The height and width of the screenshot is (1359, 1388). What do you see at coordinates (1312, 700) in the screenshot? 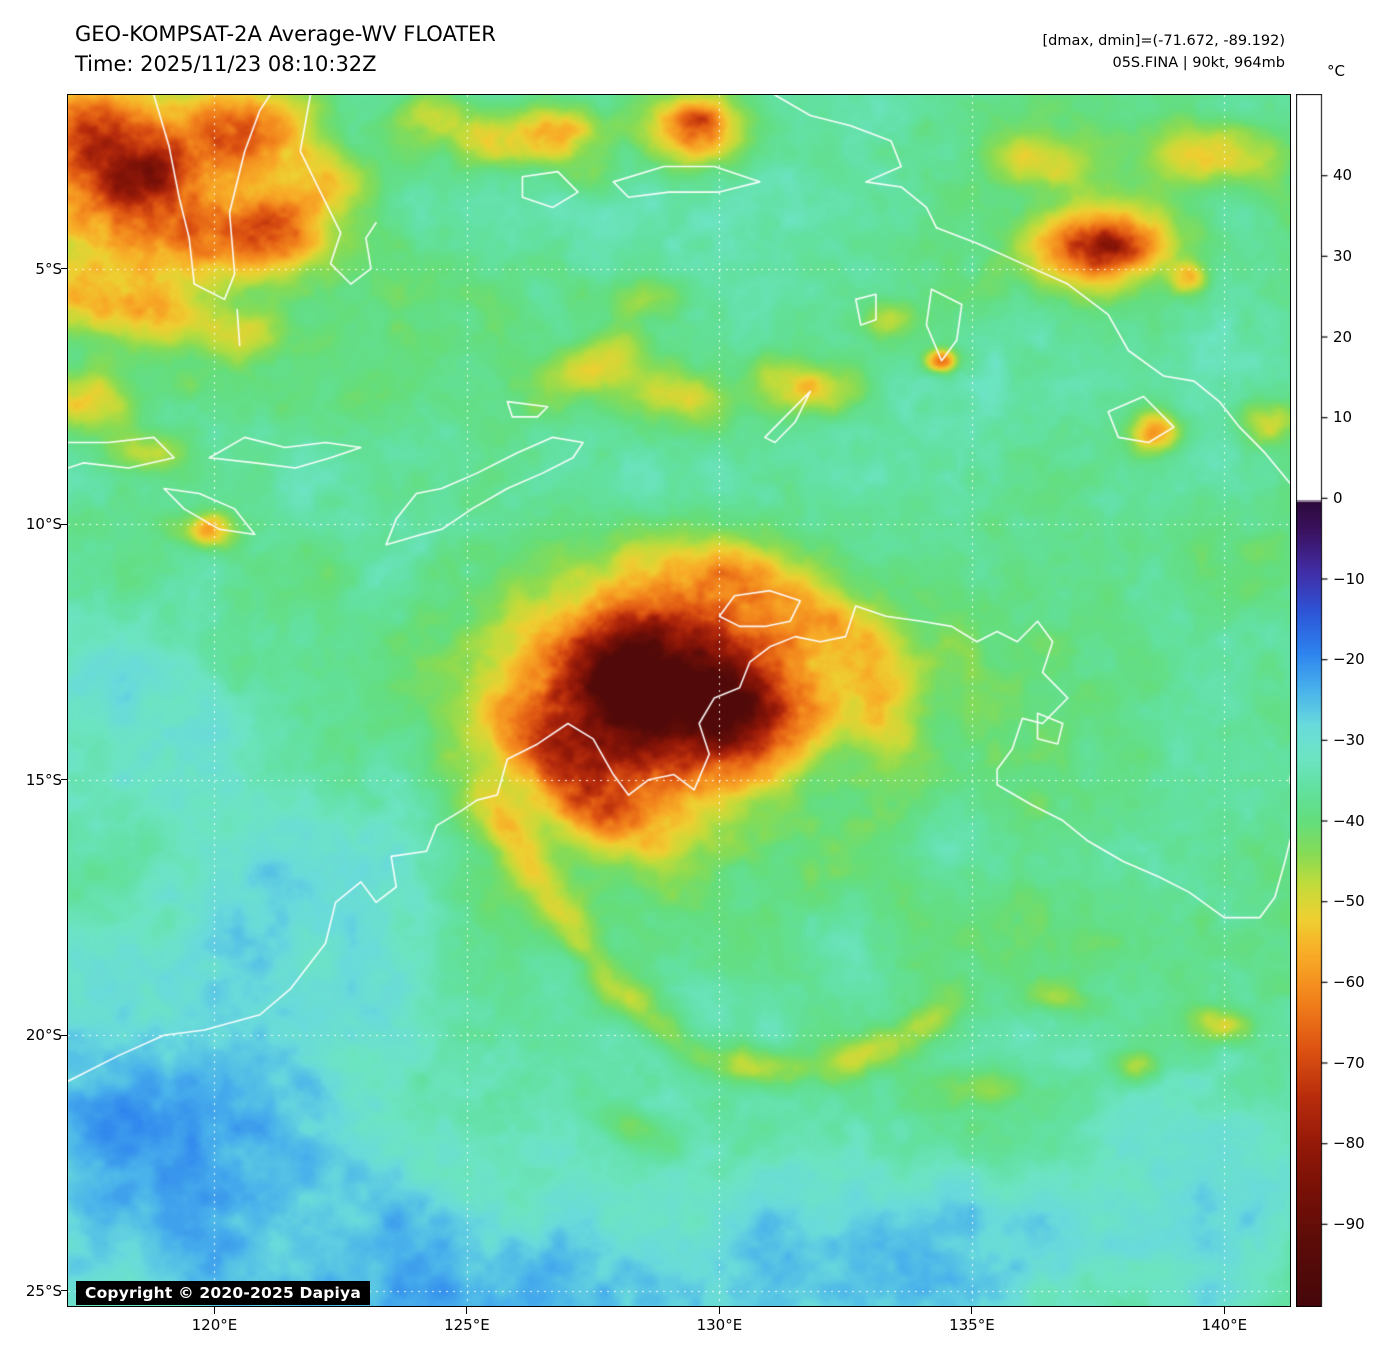
I see `colorbar` at bounding box center [1312, 700].